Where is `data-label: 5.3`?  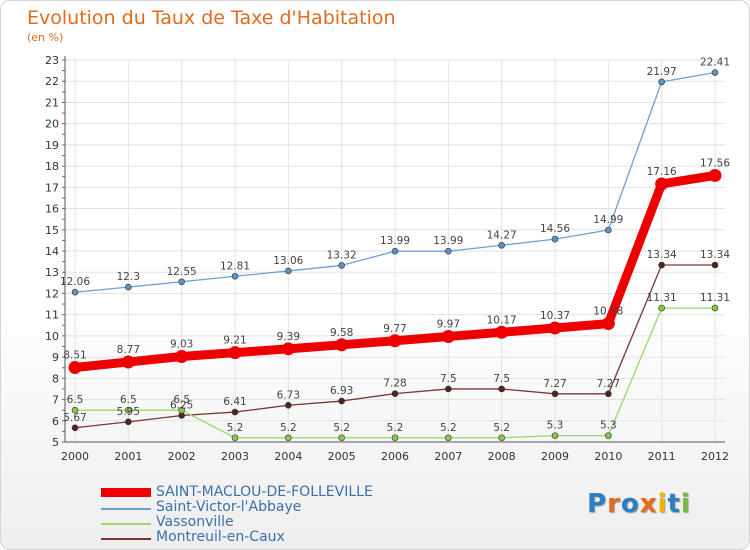
data-label: 5.3 is located at coordinates (555, 426).